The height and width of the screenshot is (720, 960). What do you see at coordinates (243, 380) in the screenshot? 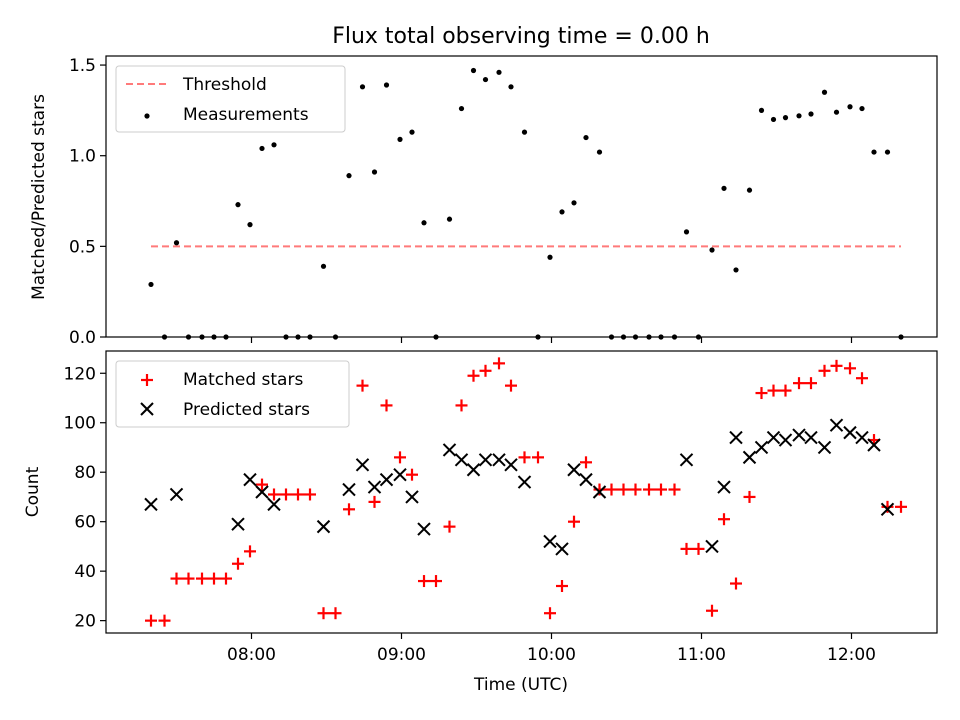
I see `legend-matched-label: Matched stars` at bounding box center [243, 380].